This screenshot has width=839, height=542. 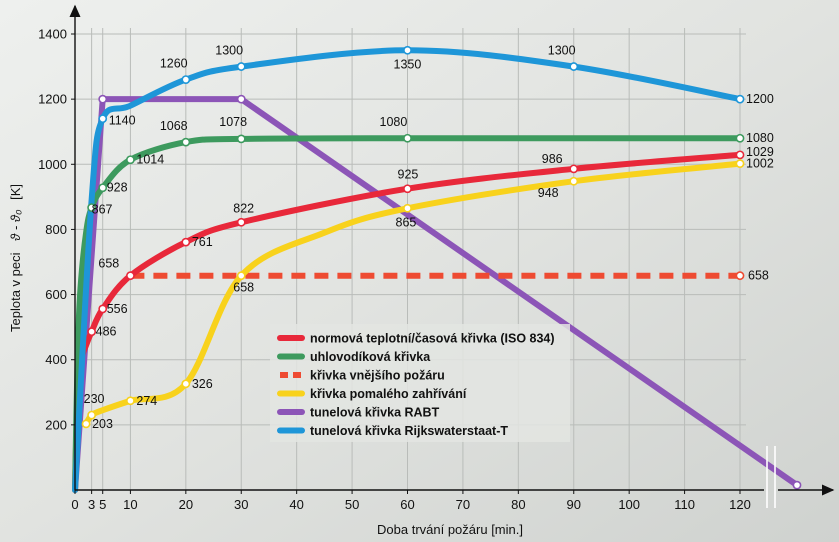 What do you see at coordinates (202, 242) in the screenshot?
I see `series-0-data-label-3: 761` at bounding box center [202, 242].